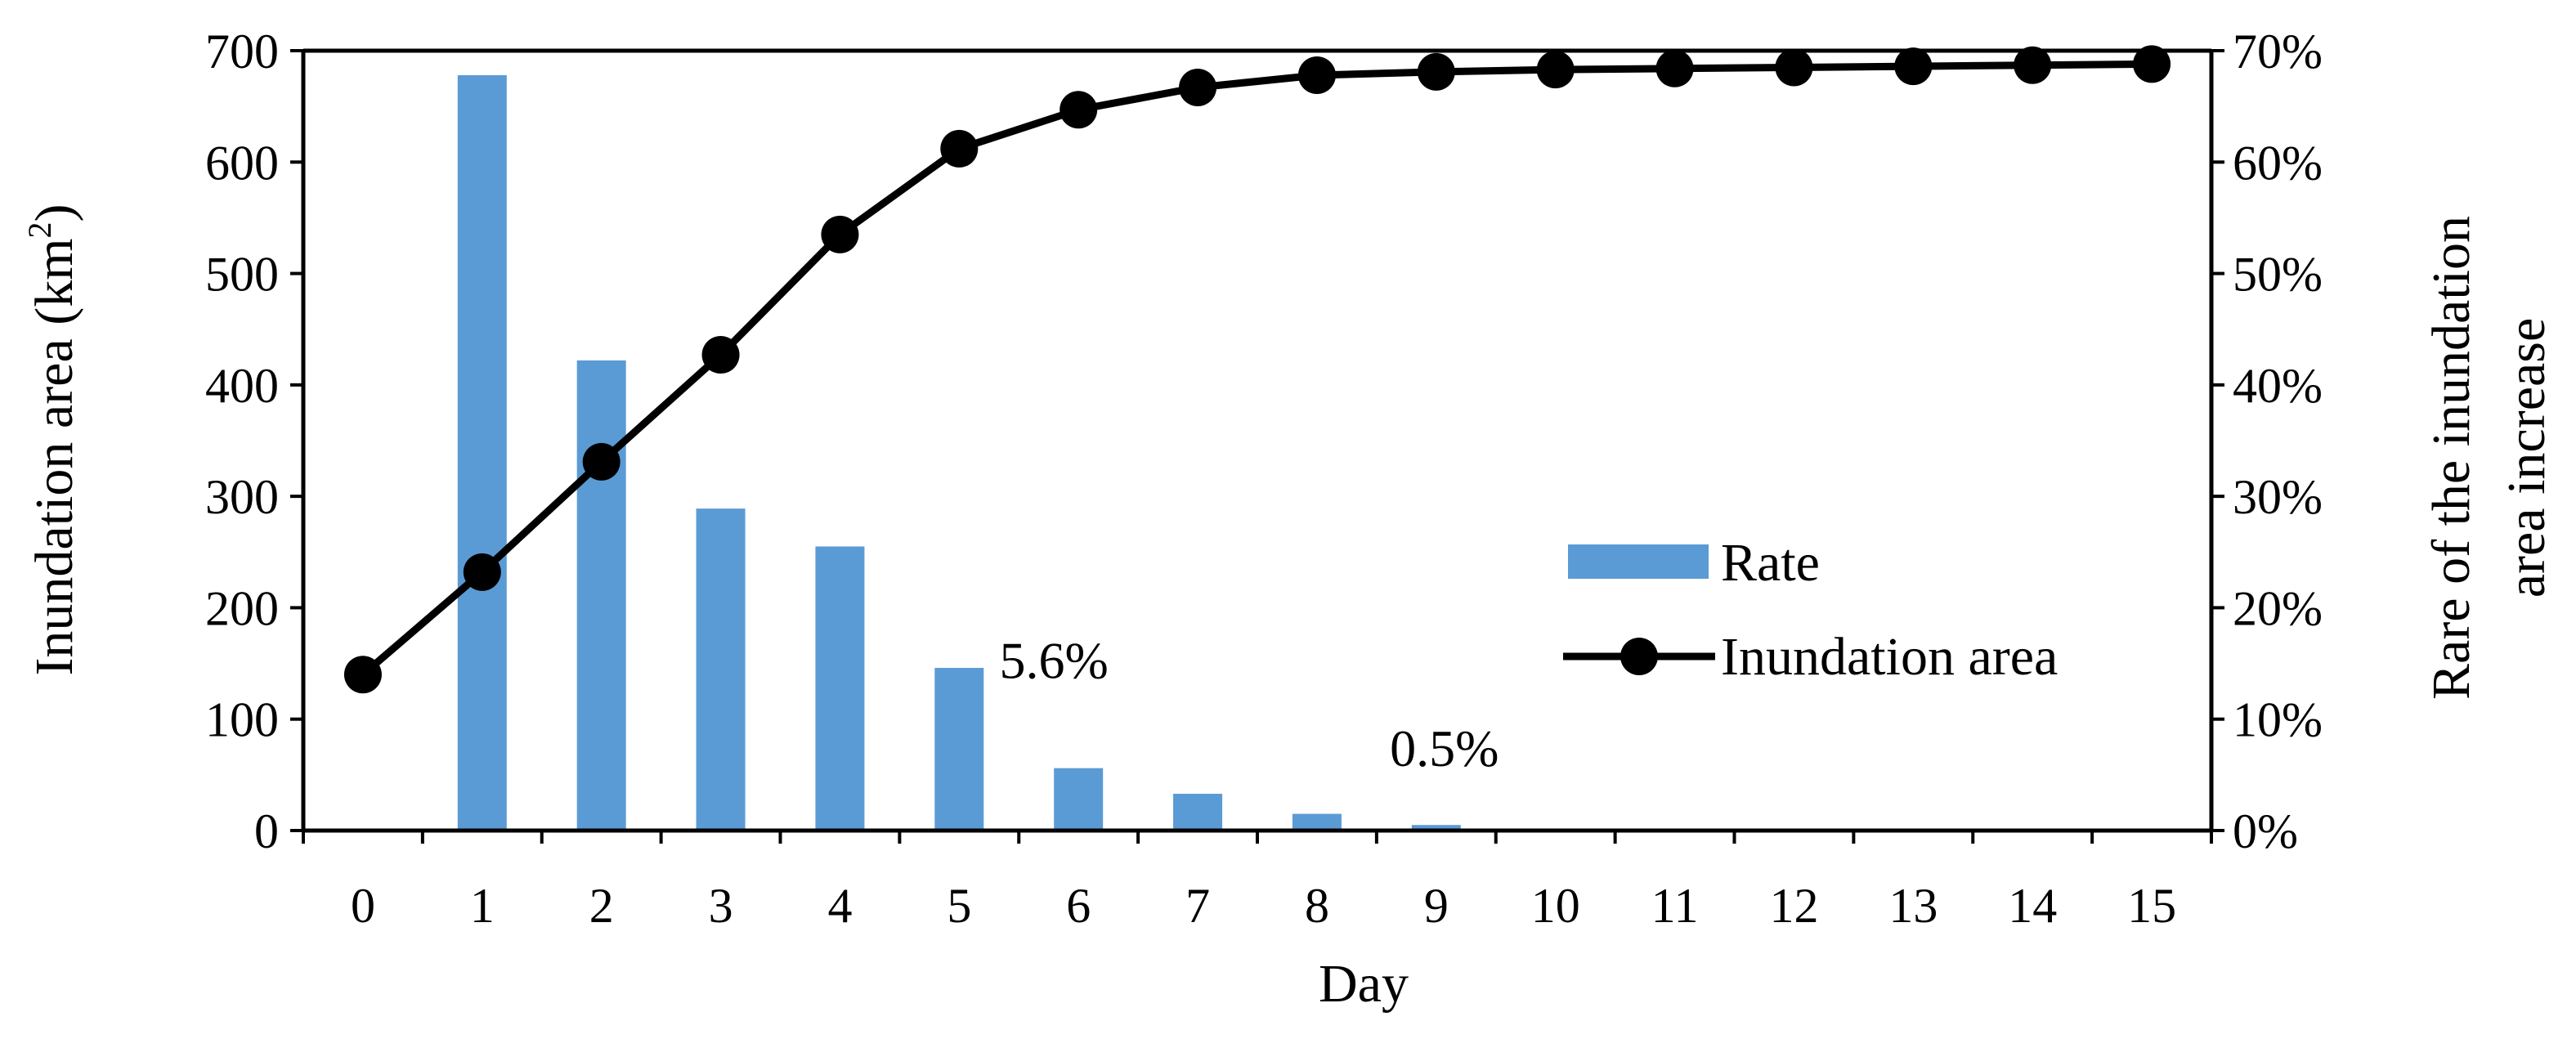 The width and height of the screenshot is (2576, 1039). What do you see at coordinates (1675, 906) in the screenshot?
I see `x-tick-label: 11` at bounding box center [1675, 906].